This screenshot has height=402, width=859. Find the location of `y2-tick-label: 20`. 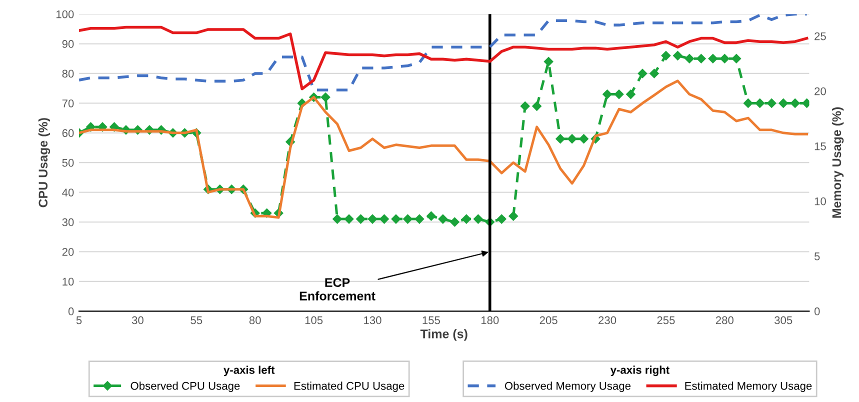

y2-tick-label: 20 is located at coordinates (820, 91).